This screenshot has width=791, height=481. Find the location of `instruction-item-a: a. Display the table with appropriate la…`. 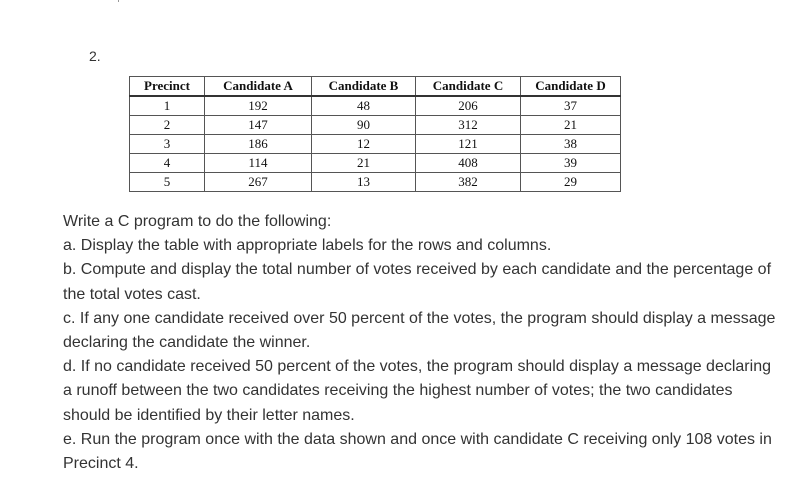

instruction-item-a: a. Display the table with appropriate la… is located at coordinates (307, 246).